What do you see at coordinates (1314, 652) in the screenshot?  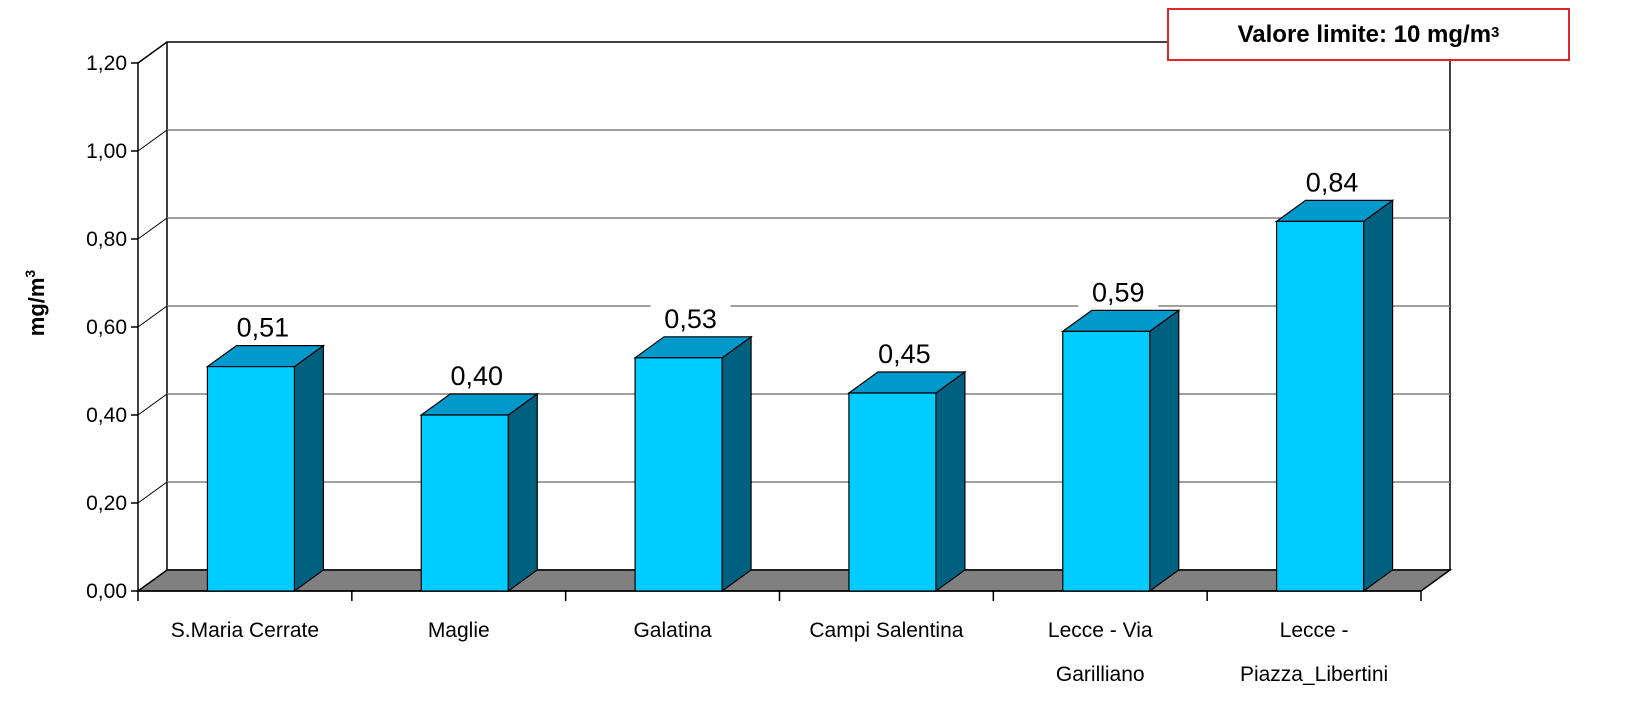 I see `category-label: Lecce - Piazza_Libertini` at bounding box center [1314, 652].